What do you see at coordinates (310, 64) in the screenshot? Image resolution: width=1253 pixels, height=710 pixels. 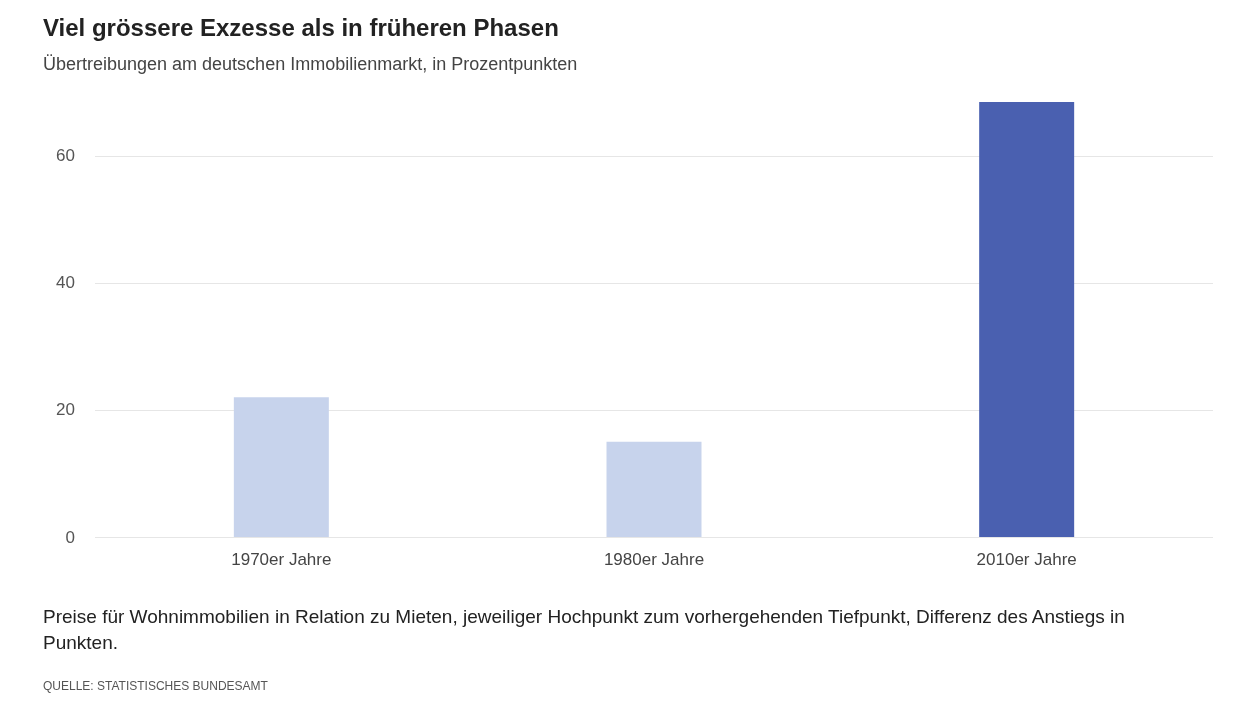 I see `chart-subtitle: Übertreibungen am deutschen Immobilienmarkt, in Prozentpunkten` at bounding box center [310, 64].